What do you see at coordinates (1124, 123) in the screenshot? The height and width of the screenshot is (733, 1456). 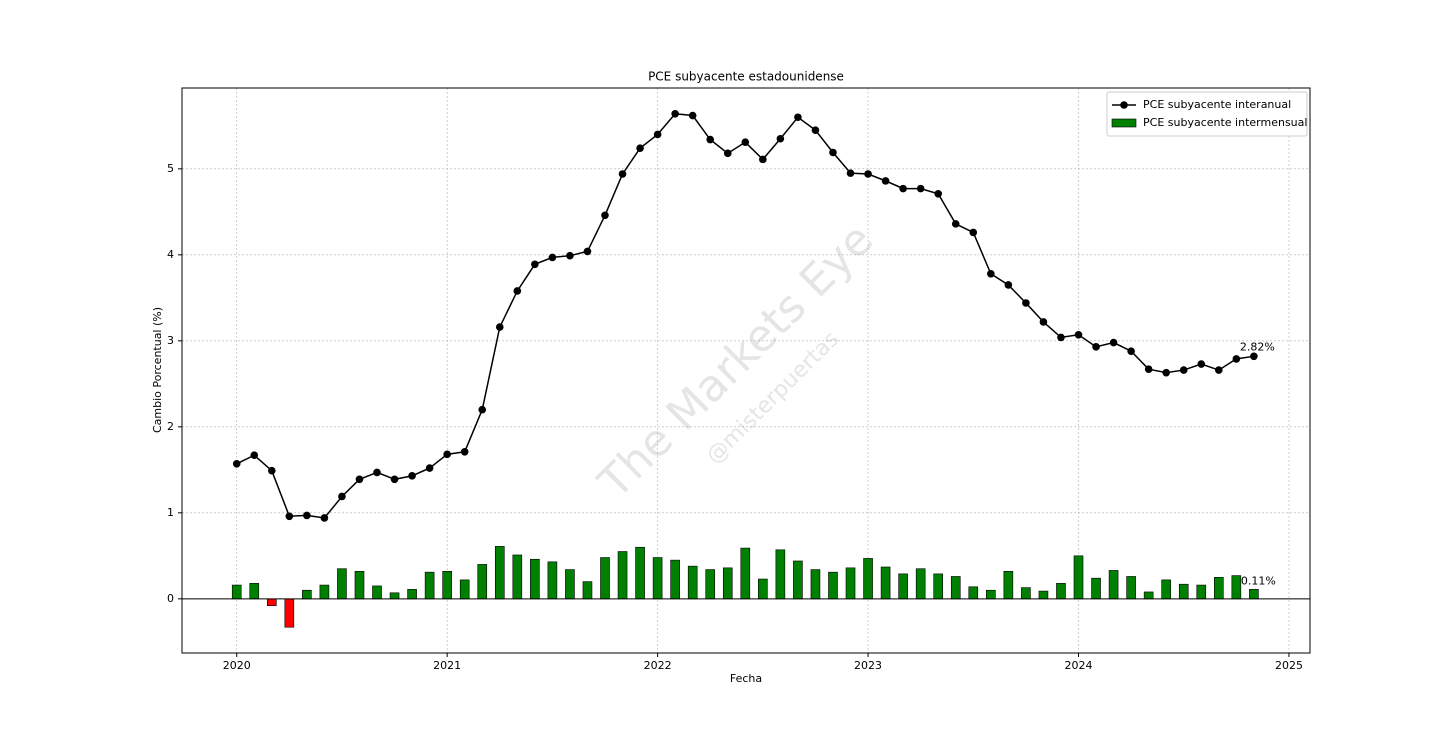 I see `legend-swatch` at bounding box center [1124, 123].